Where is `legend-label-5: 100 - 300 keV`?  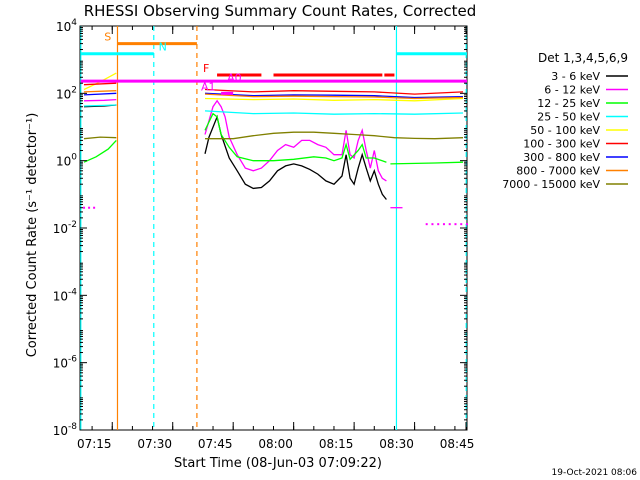 legend-label-5: 100 - 300 keV is located at coordinates (561, 144).